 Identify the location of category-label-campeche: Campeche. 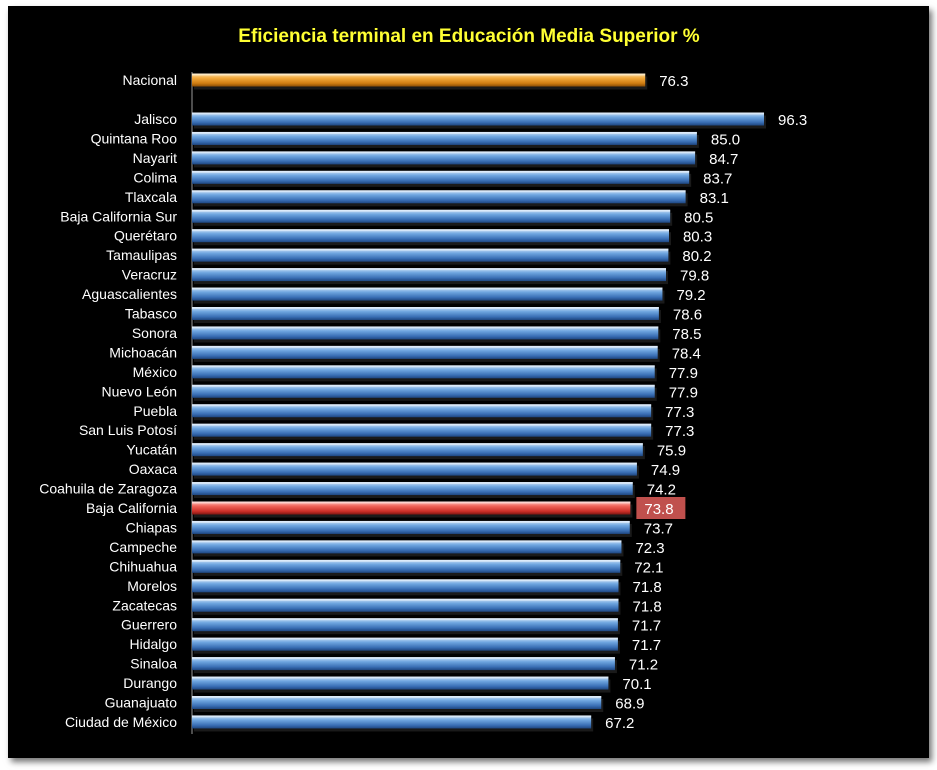
(143, 547).